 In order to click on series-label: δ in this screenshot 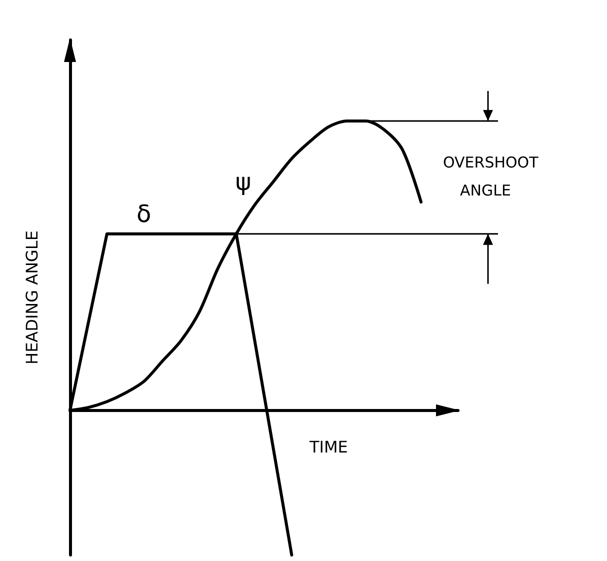, I will do `click(144, 214)`.